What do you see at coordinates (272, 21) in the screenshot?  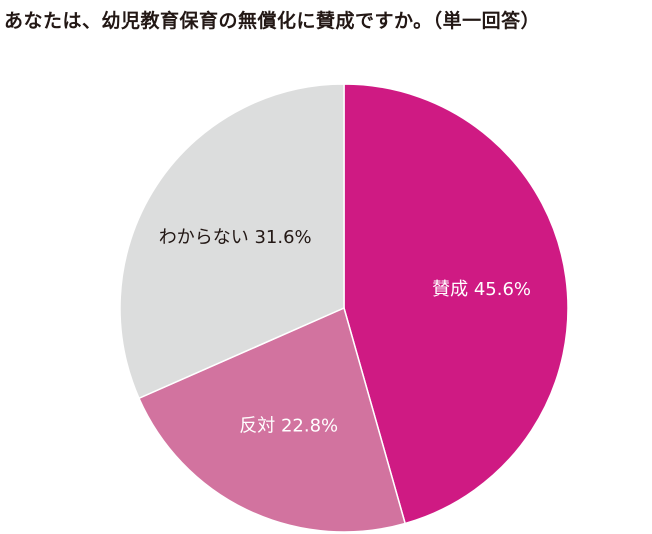 I see `chart-title: あなたは、幼児教育保育の無償化に賛成ですか。（単一回答）` at bounding box center [272, 21].